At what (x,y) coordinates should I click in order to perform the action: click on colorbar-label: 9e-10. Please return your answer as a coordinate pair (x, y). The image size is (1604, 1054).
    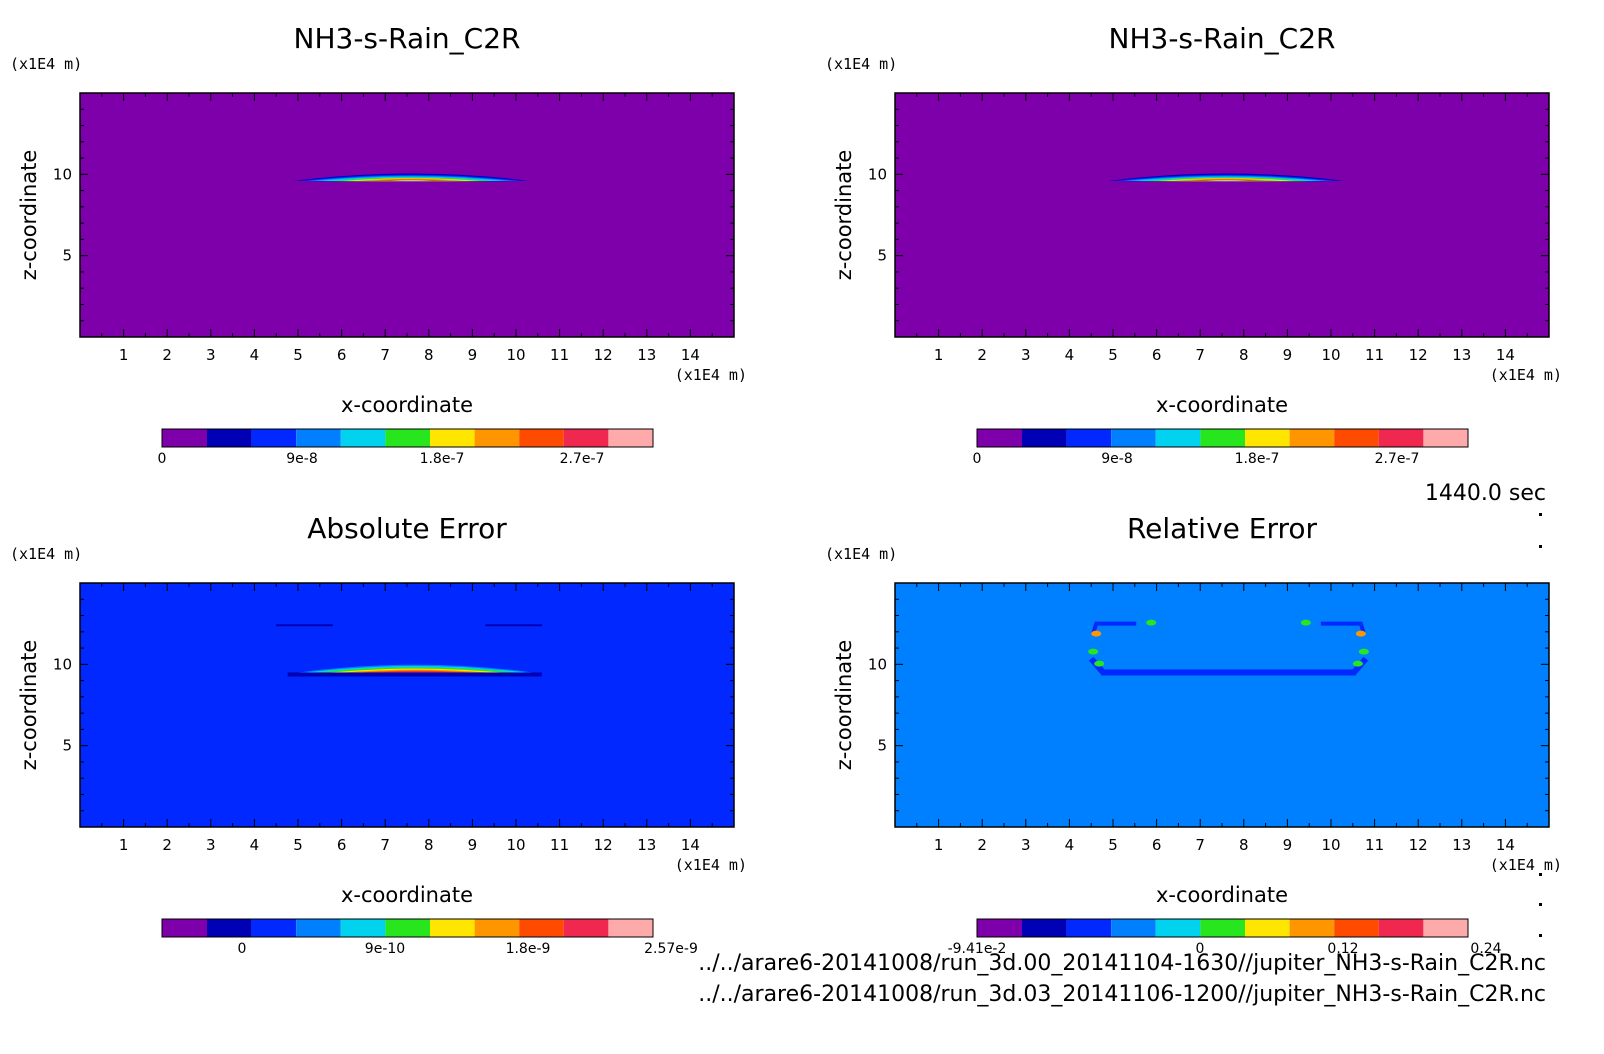
    Looking at the image, I should click on (385, 949).